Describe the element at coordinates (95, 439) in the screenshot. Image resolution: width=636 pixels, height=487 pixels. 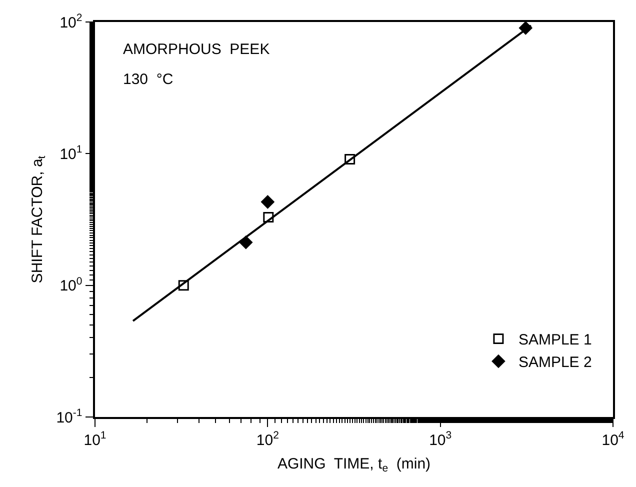
I see `x-tick-label: 10$^{1}$` at that location.